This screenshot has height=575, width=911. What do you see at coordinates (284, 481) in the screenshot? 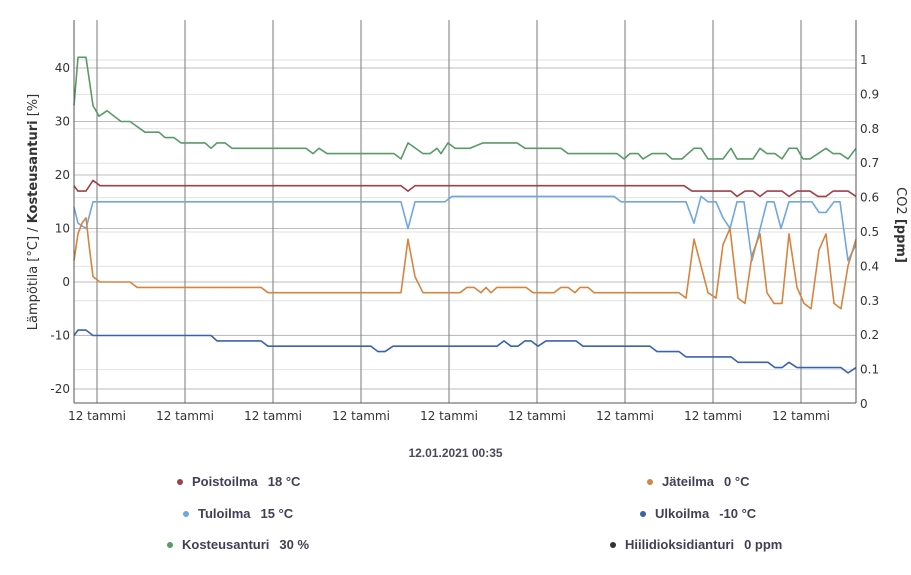
I see `legend-value: 18 °C` at bounding box center [284, 481].